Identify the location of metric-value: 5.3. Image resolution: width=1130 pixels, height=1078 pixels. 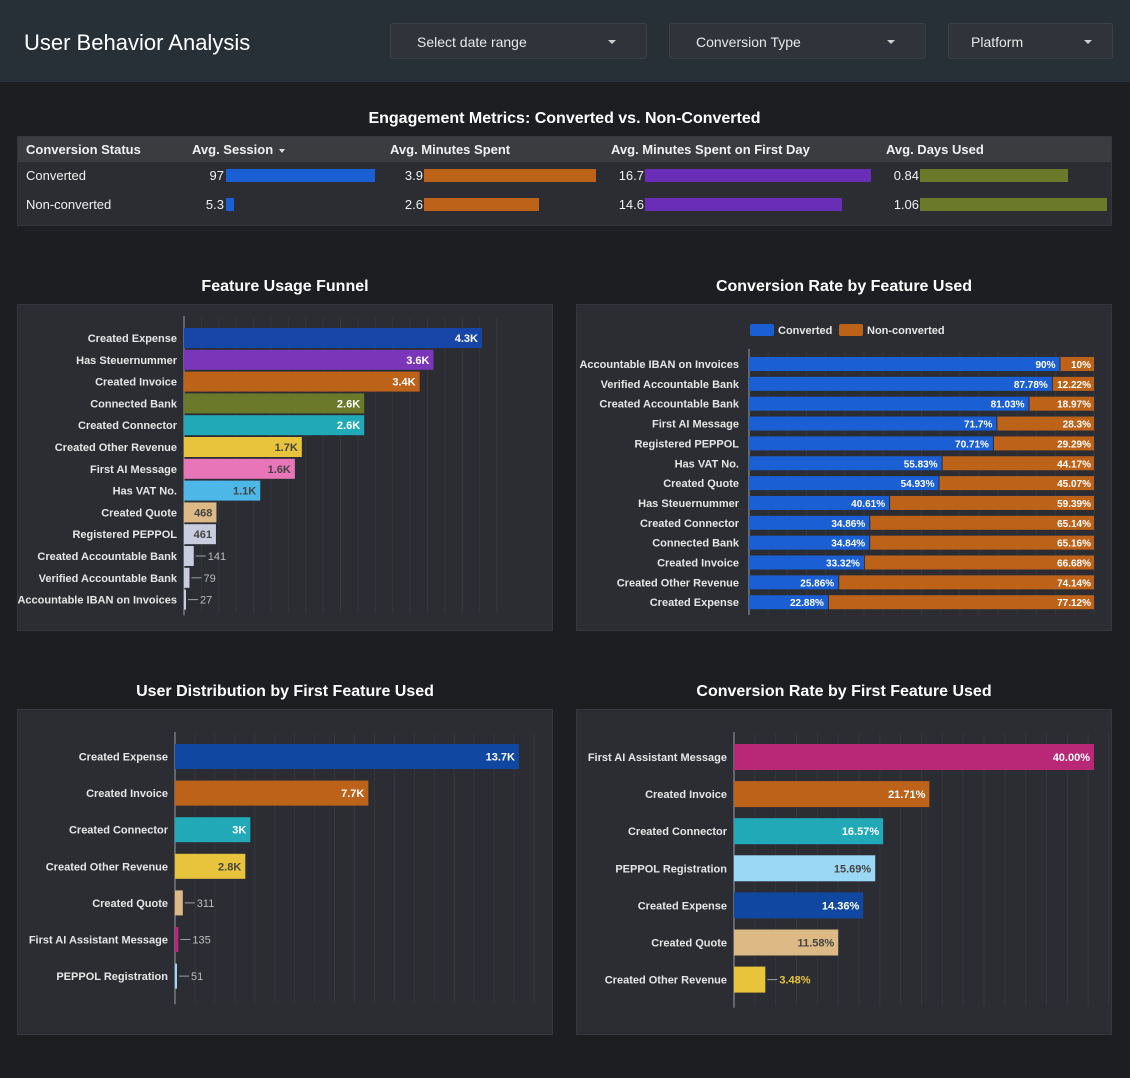
(214, 204).